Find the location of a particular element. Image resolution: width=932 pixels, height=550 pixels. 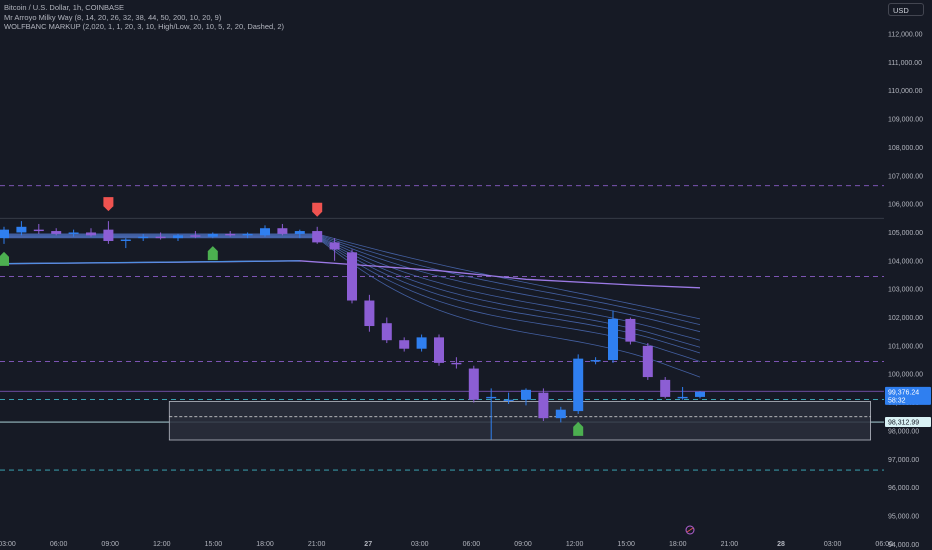

currency-button: USD is located at coordinates (906, 9).